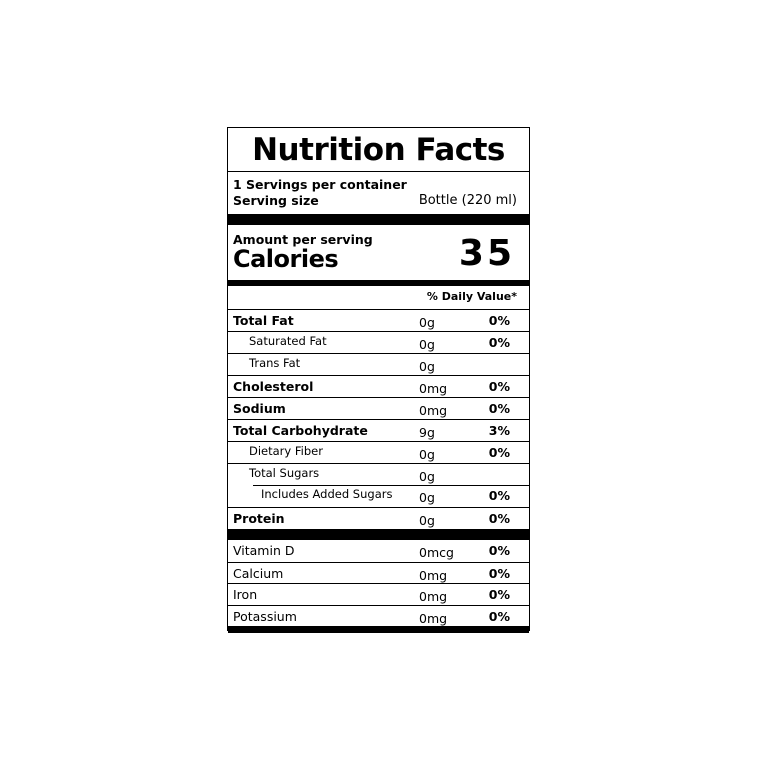 The width and height of the screenshot is (757, 757). What do you see at coordinates (378, 615) in the screenshot?
I see `nutrient-row: Potassium 0mg 0%` at bounding box center [378, 615].